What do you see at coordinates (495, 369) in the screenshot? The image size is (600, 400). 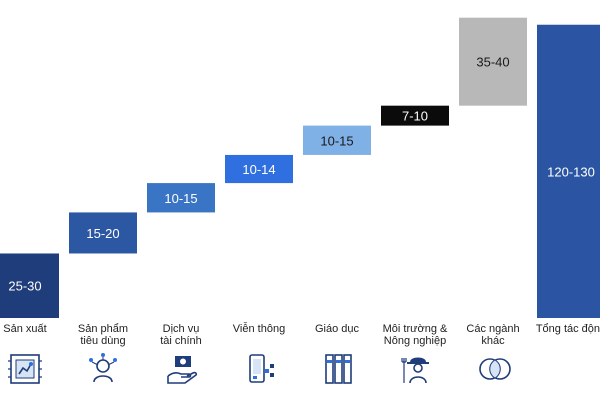 I see `overlap-circles-icon` at bounding box center [495, 369].